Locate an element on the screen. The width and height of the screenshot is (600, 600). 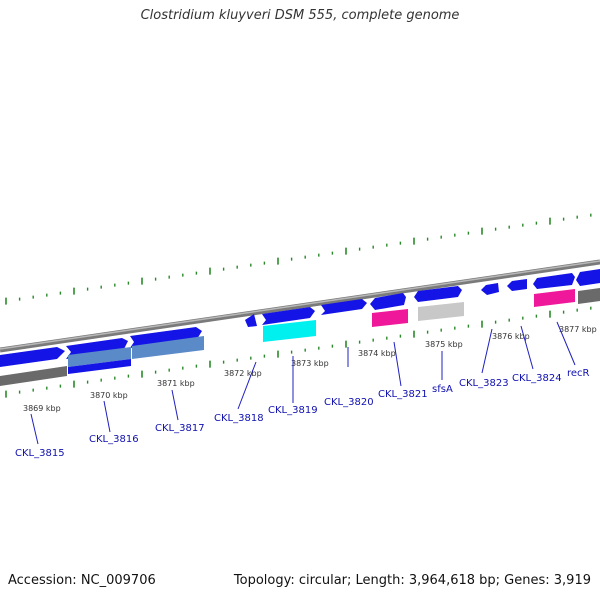
gene-label: CKL_3823 is located at coordinates (484, 383).